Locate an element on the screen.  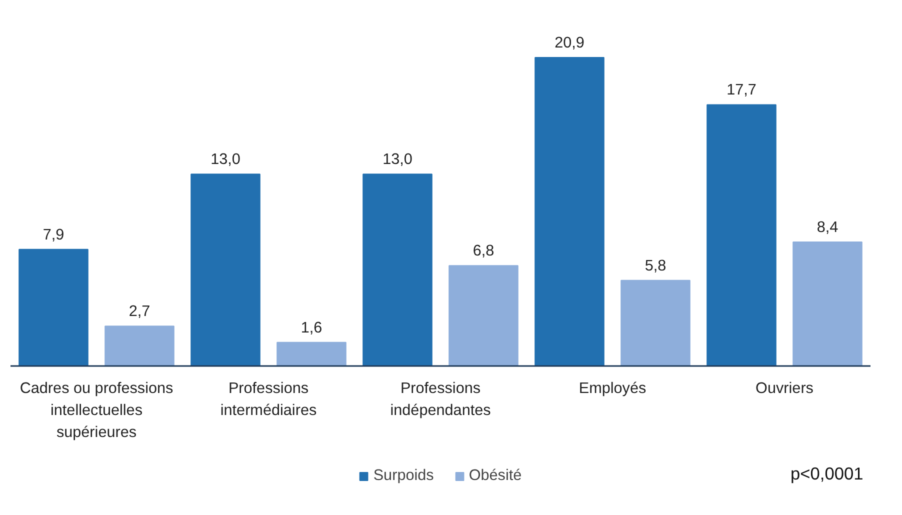
legend-label: Obésité is located at coordinates (495, 476).